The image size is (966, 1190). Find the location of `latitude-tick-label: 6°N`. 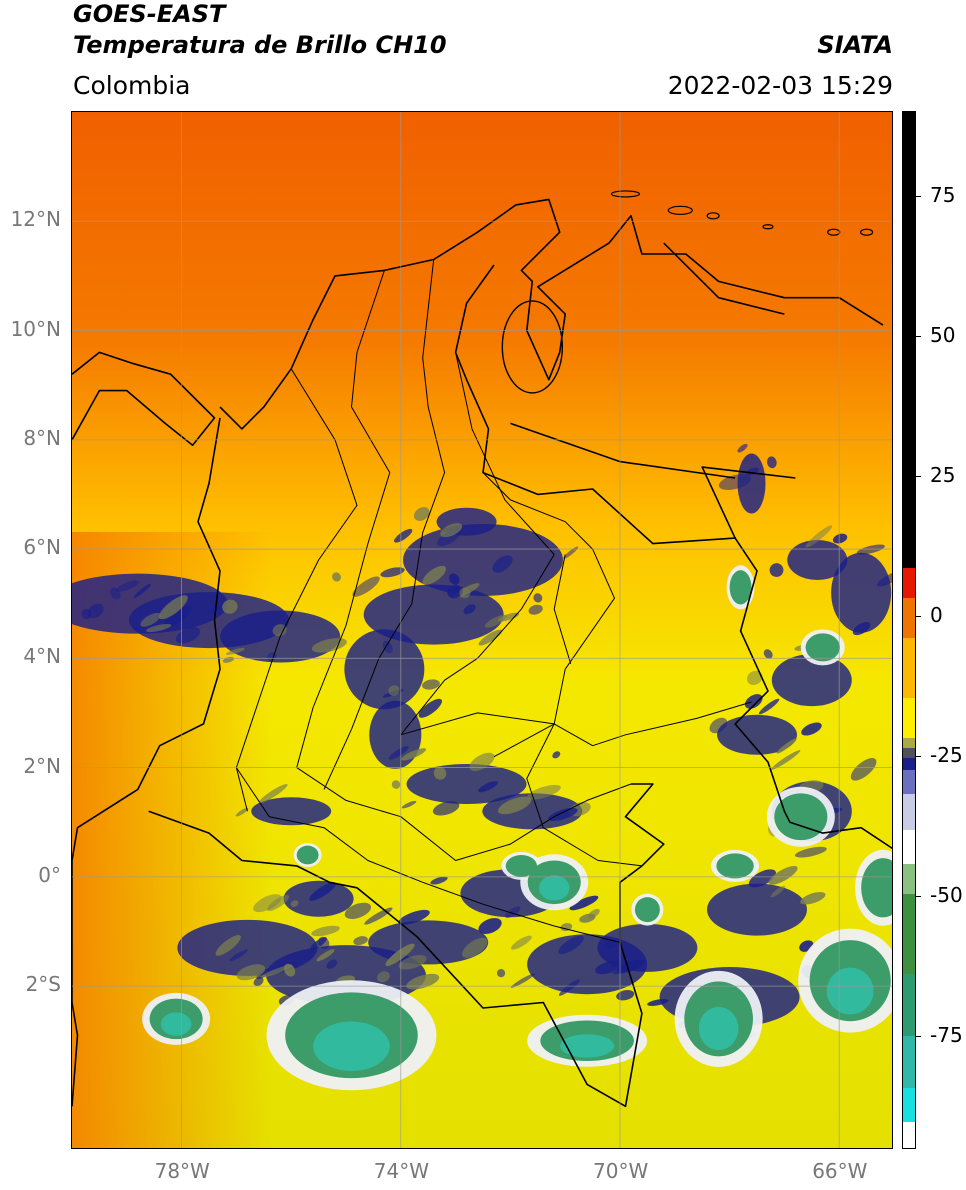

latitude-tick-label: 6°N is located at coordinates (42, 547).